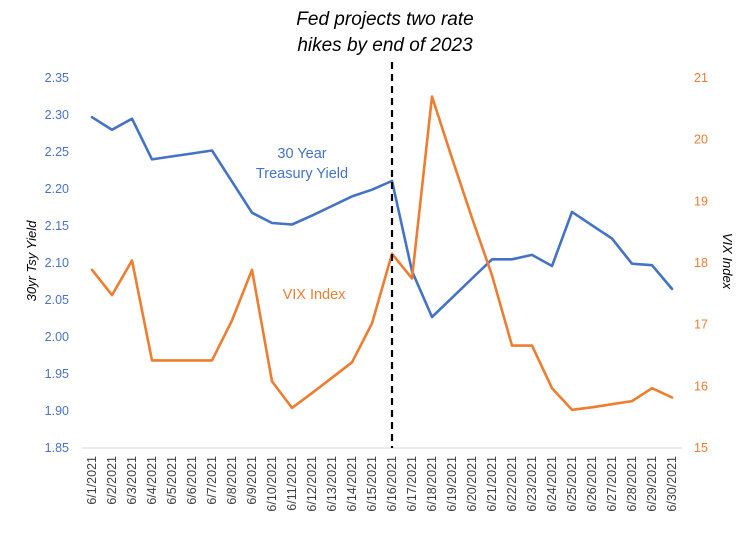  I want to click on x-tick-label: 6/20/2021, so click(472, 484).